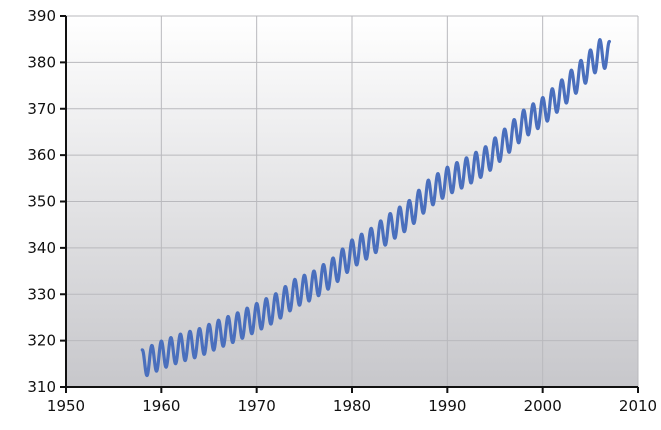  What do you see at coordinates (41, 109) in the screenshot?
I see `y-tick-label: 370` at bounding box center [41, 109].